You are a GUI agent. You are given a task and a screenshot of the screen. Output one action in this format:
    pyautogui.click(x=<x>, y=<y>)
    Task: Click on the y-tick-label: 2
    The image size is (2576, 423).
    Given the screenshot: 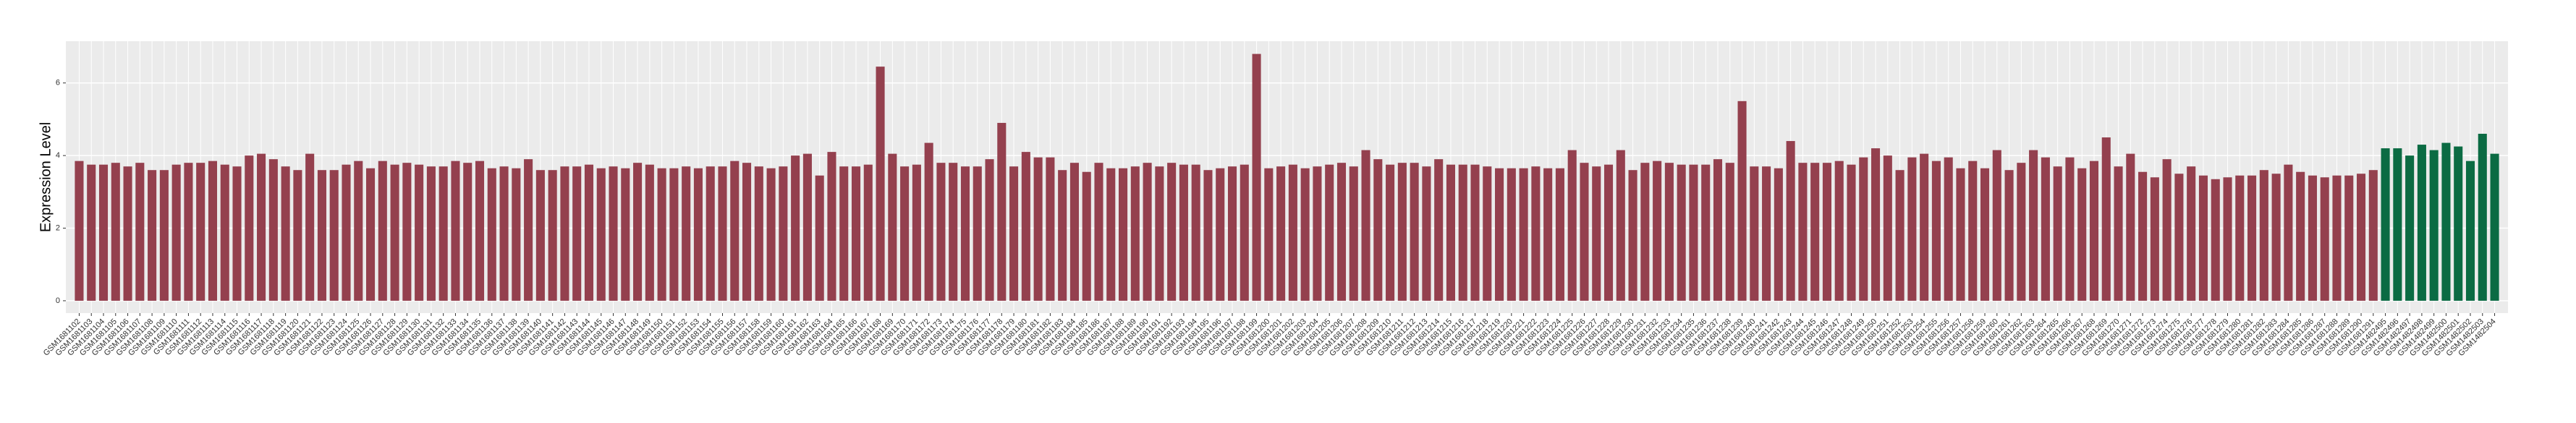 What is the action you would take?
    pyautogui.click(x=58, y=228)
    